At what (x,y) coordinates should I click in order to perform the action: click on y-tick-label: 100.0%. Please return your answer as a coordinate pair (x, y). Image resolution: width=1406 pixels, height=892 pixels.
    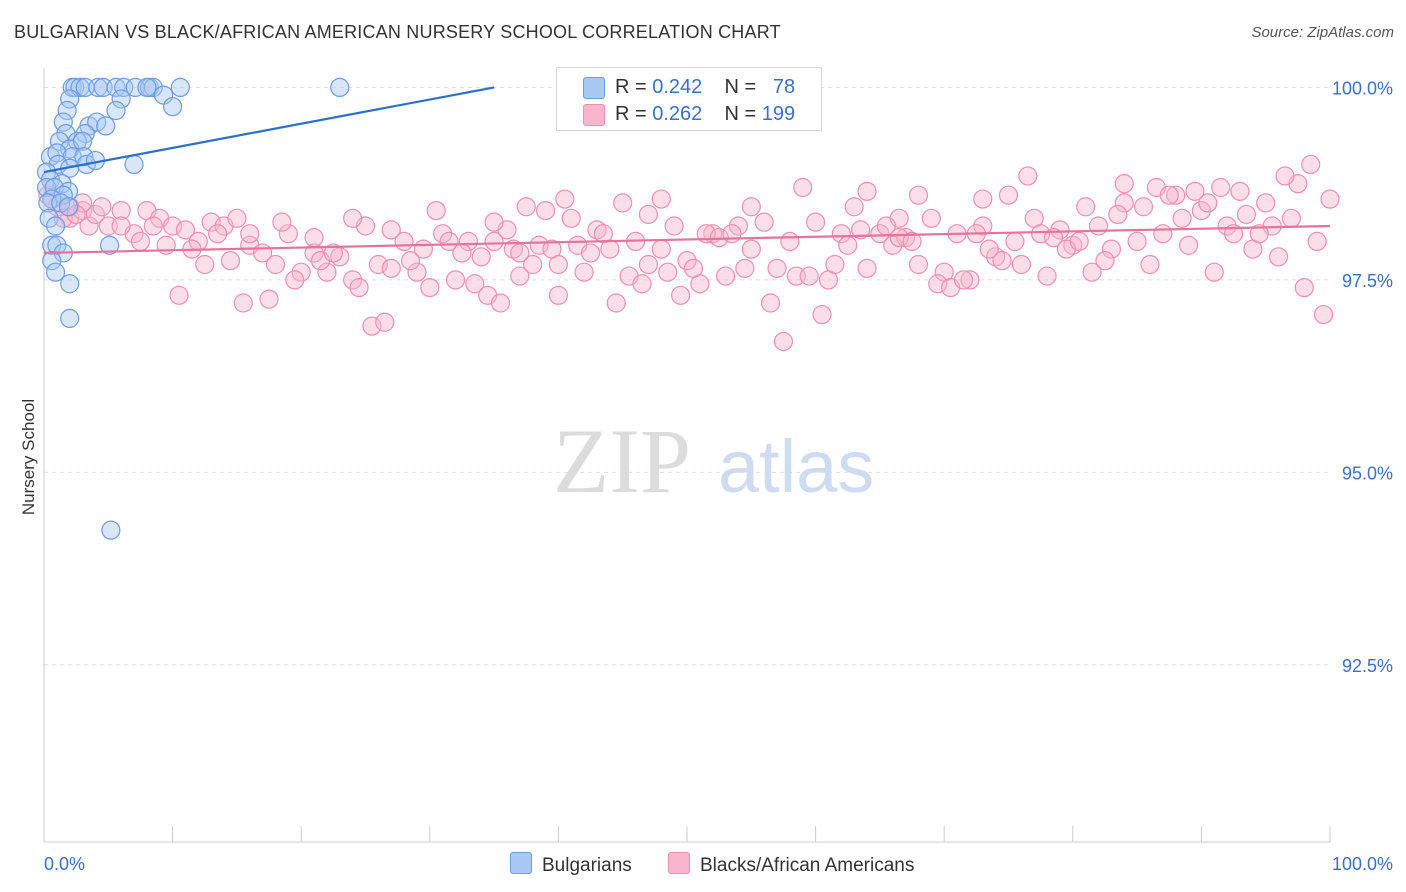
    Looking at the image, I should click on (1362, 88).